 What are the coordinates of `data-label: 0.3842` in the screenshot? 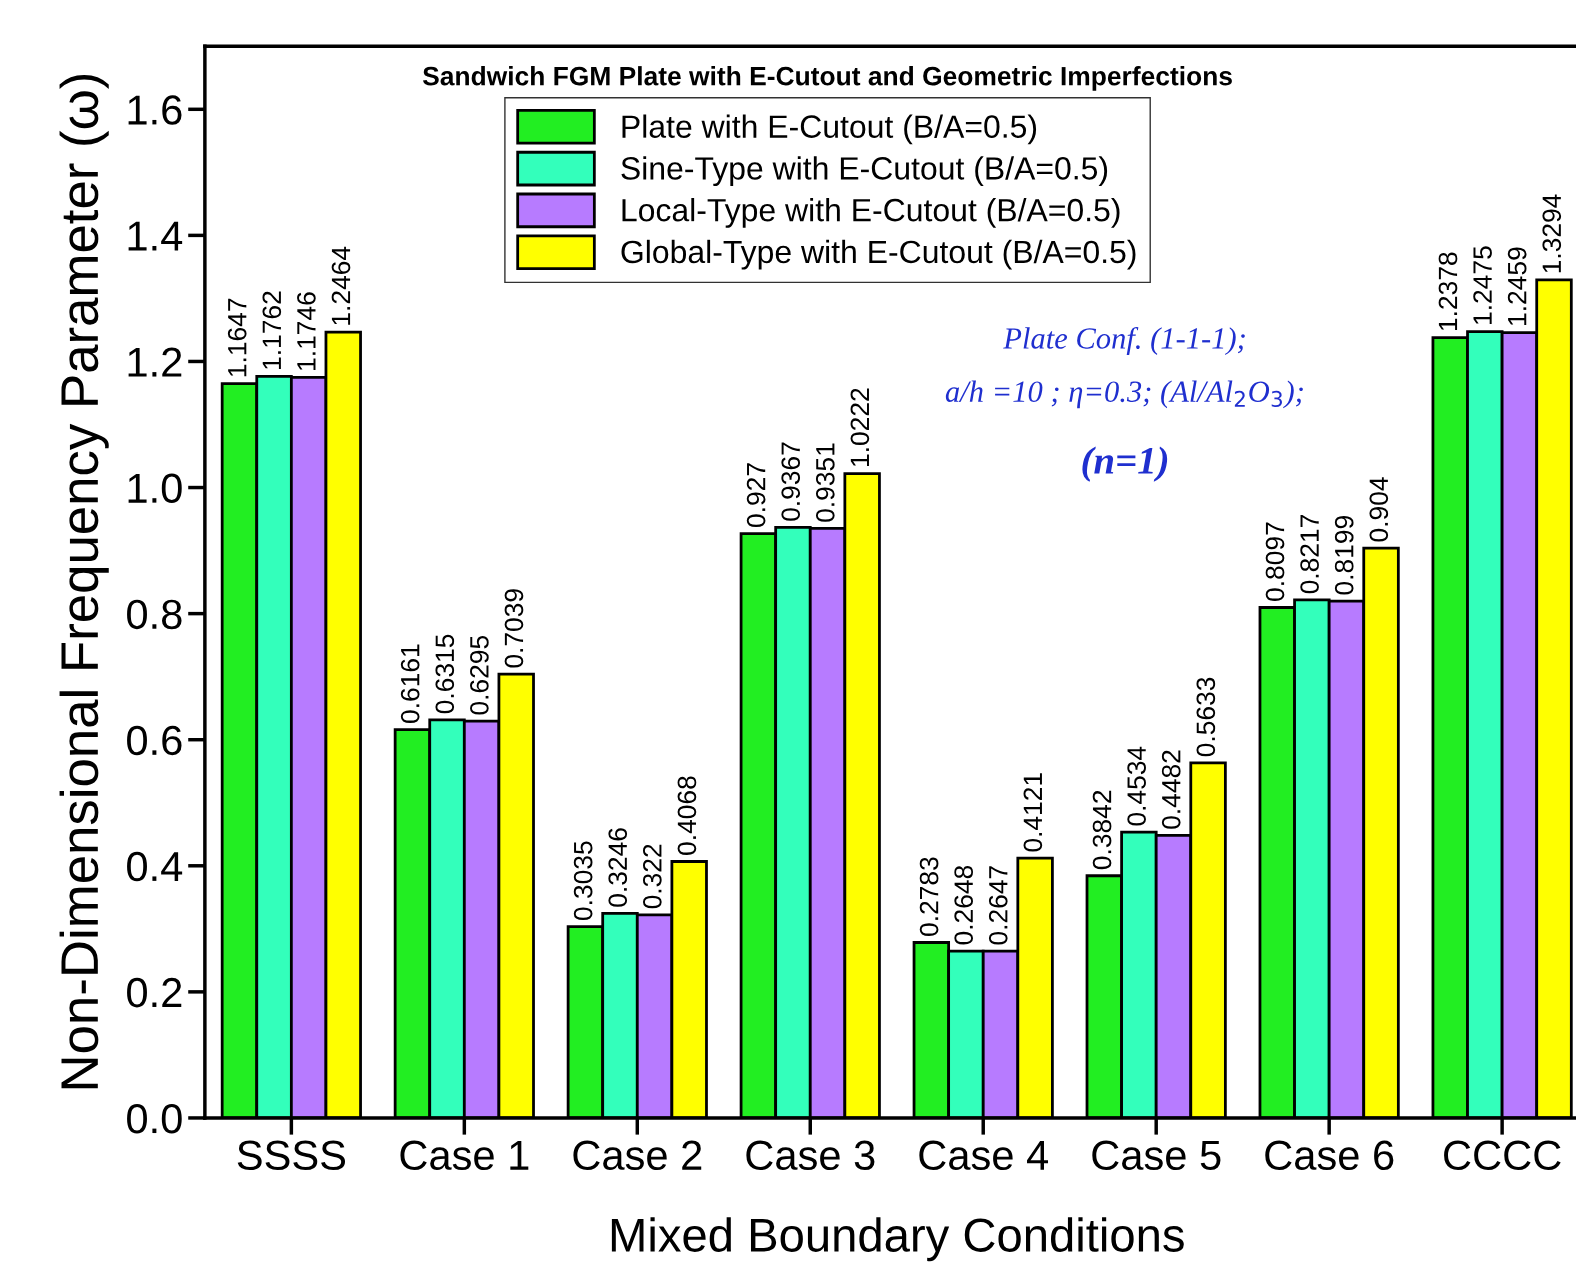 It's located at (1102, 830).